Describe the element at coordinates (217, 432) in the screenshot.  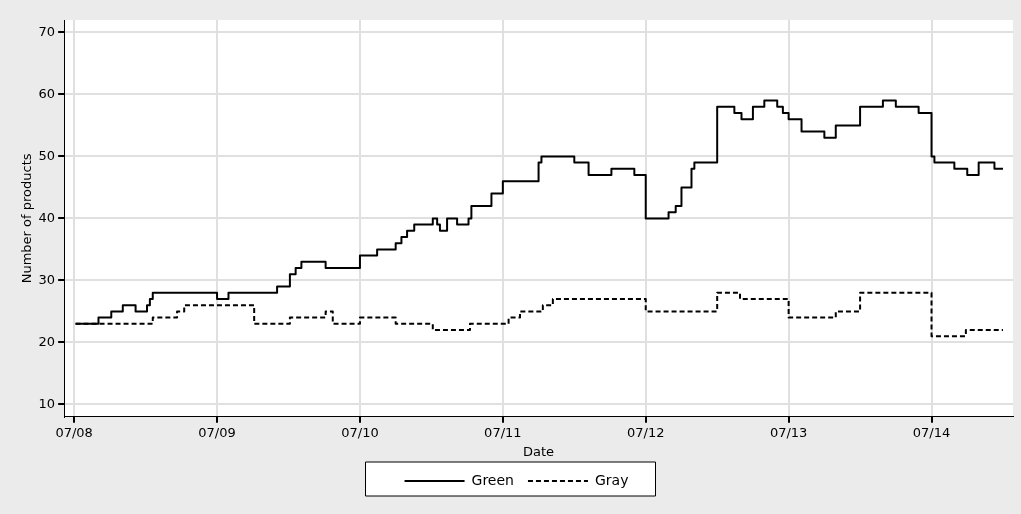
I see `x-tick-label: 07/09` at that location.